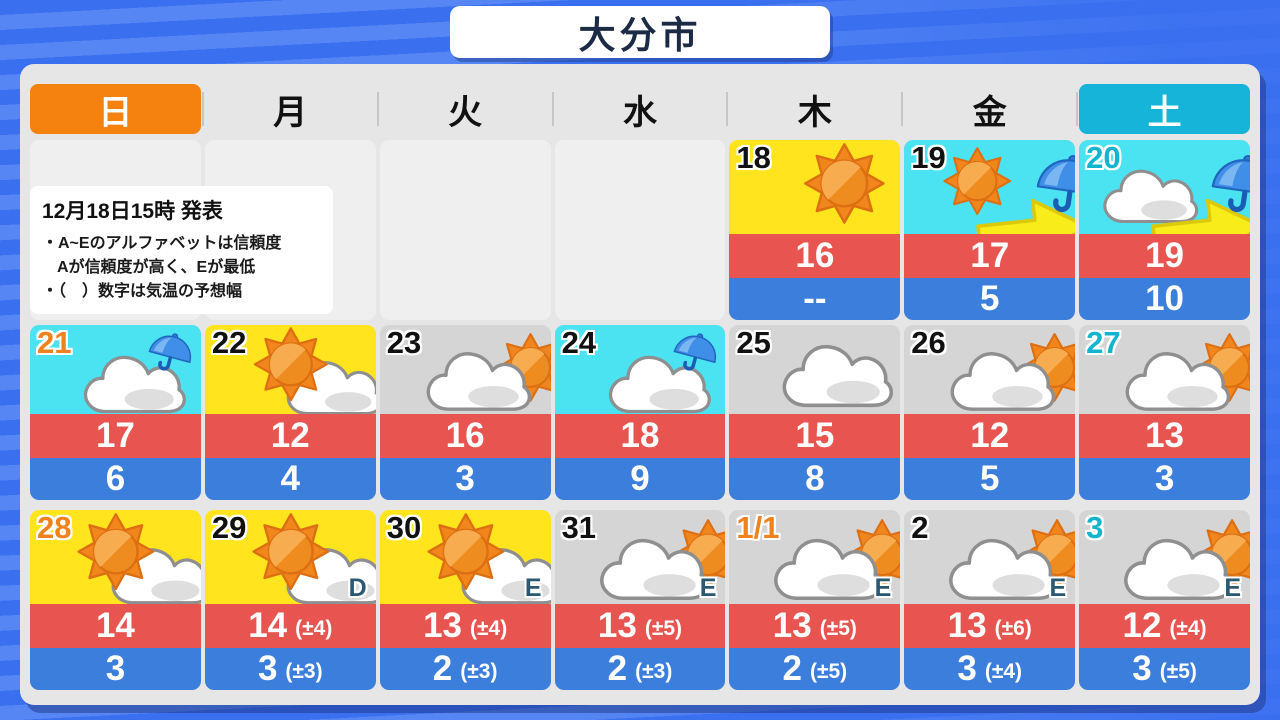 This screenshot has height=720, width=1280. I want to click on high-temp-value: 19, so click(1165, 255).